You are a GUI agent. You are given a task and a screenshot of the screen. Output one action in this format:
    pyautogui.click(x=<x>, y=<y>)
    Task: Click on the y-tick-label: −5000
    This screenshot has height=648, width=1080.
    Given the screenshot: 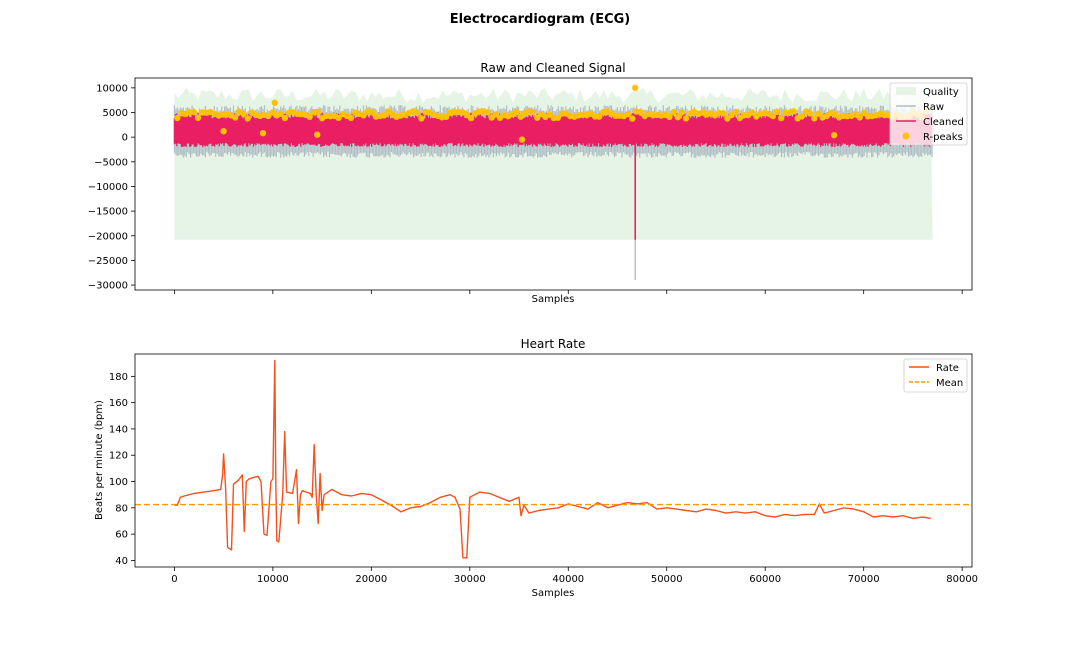 What is the action you would take?
    pyautogui.click(x=111, y=162)
    